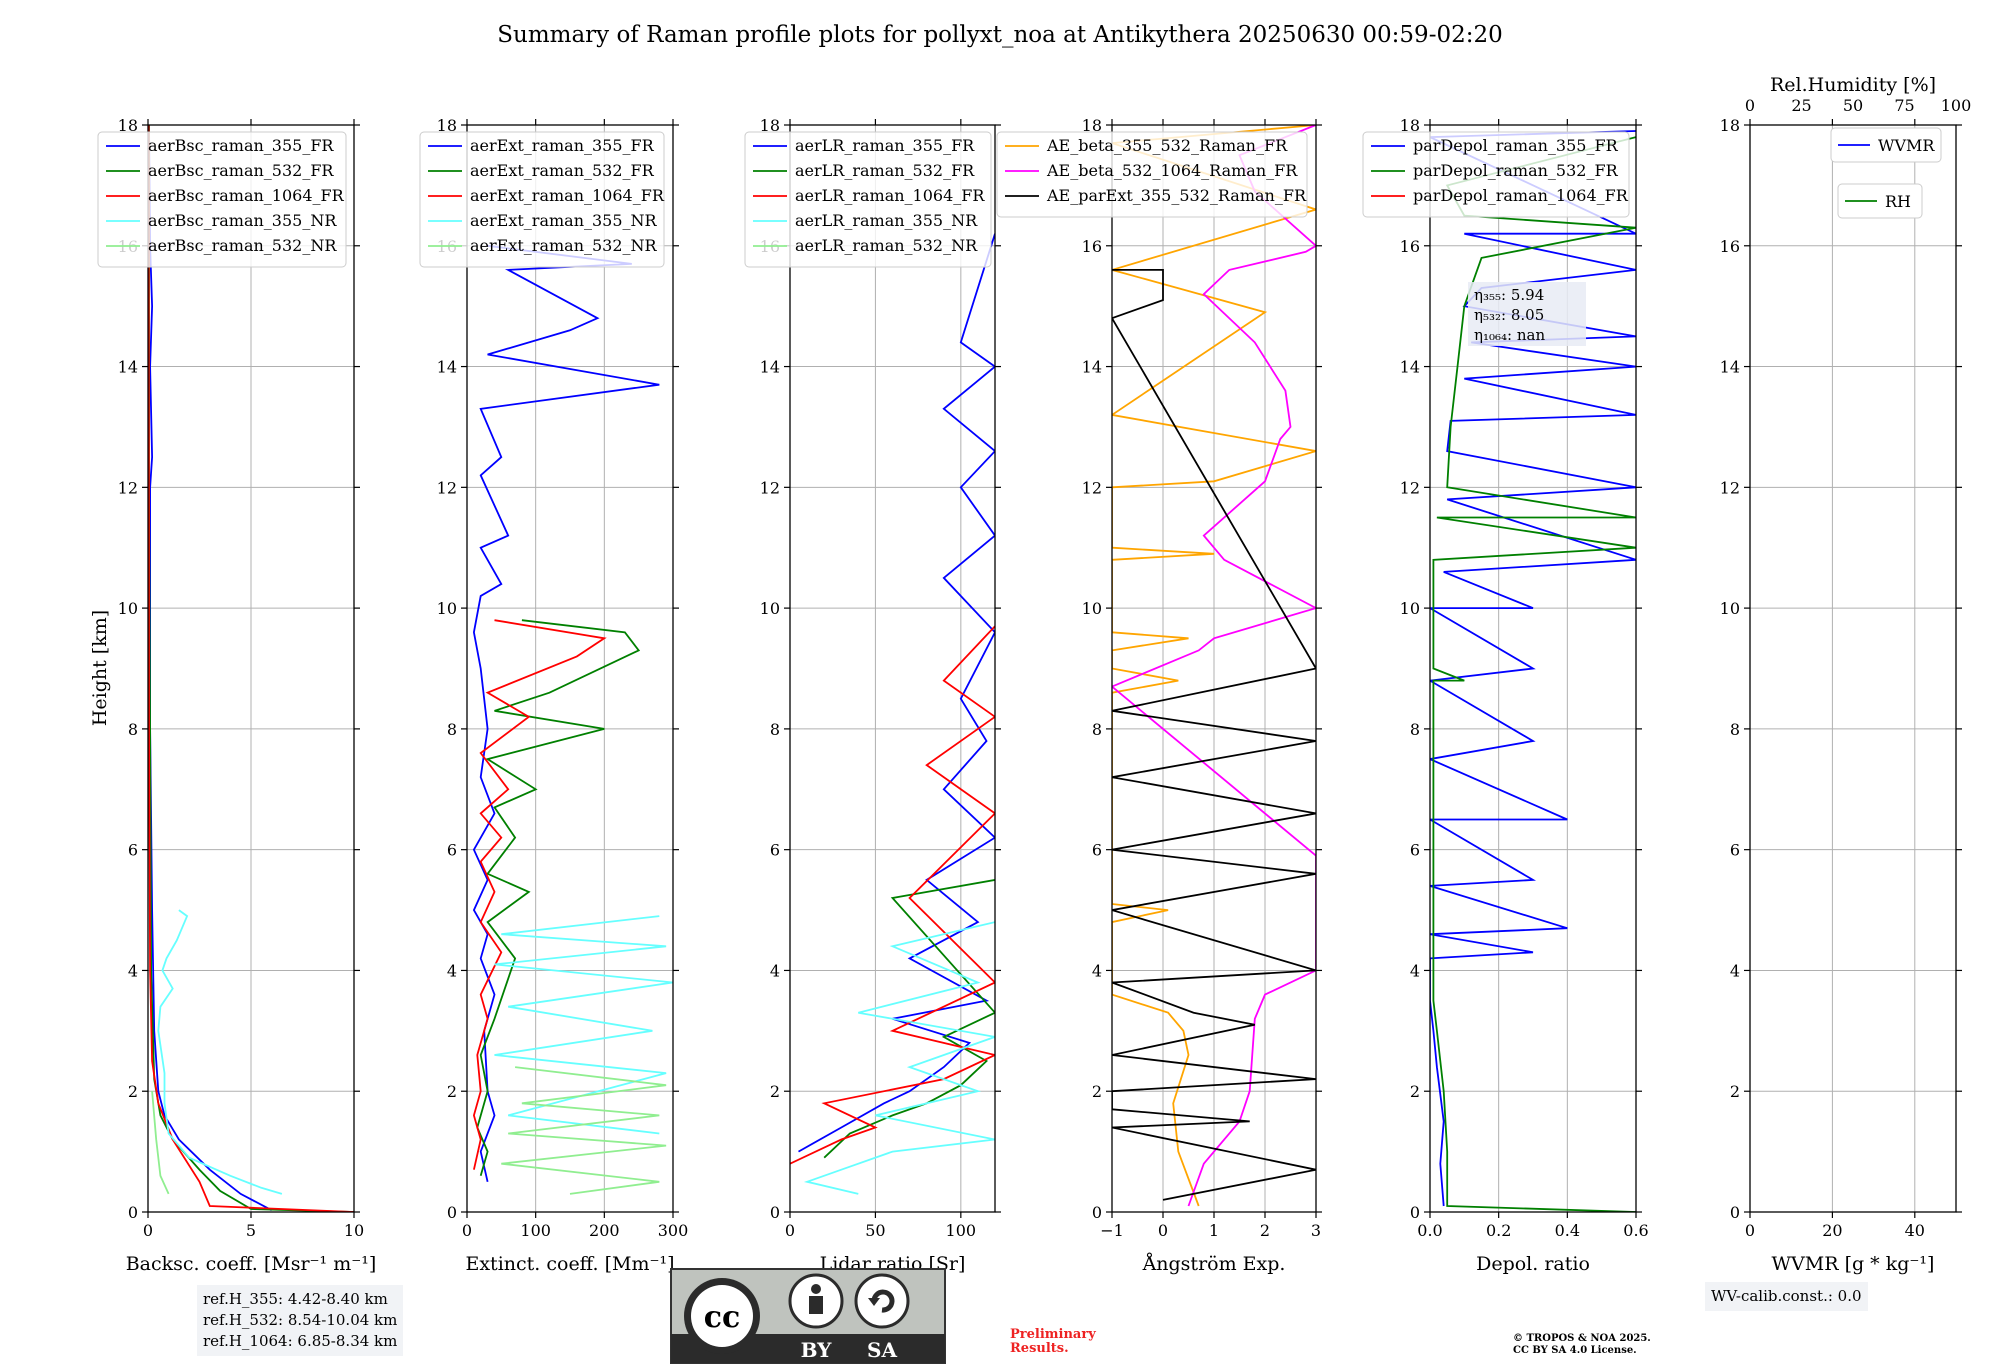  I want to click on series-line-aerBsc_raman_1064_FR, so click(251, 668).